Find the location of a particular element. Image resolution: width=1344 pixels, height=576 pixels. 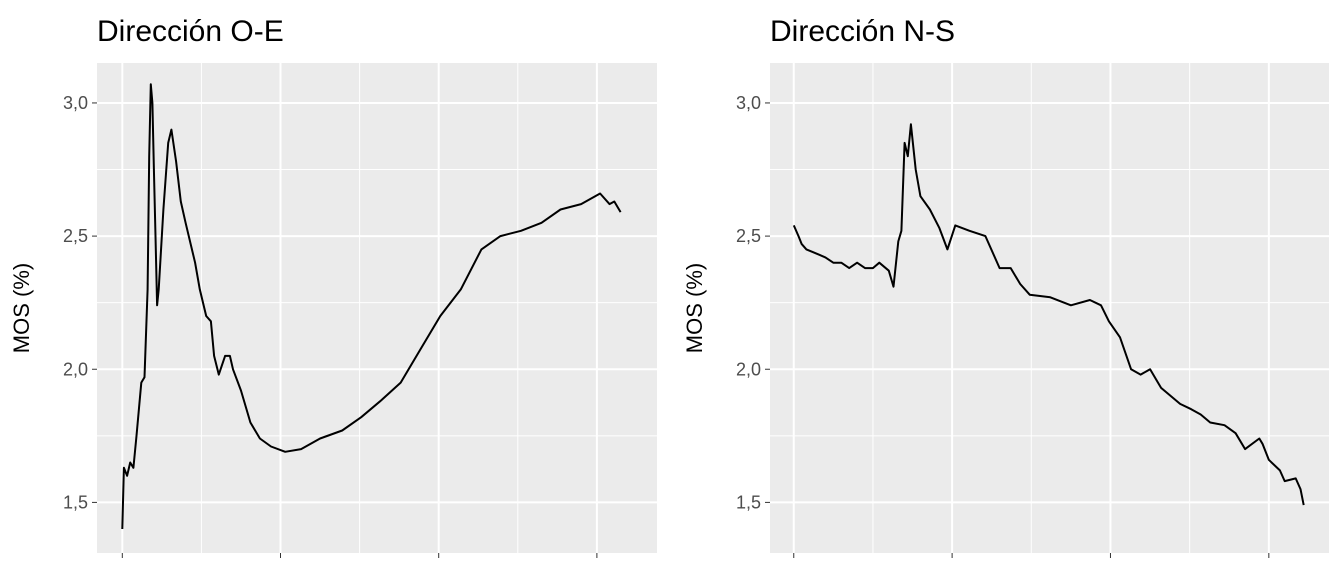

chart-title: Dirección N-S is located at coordinates (862, 31).